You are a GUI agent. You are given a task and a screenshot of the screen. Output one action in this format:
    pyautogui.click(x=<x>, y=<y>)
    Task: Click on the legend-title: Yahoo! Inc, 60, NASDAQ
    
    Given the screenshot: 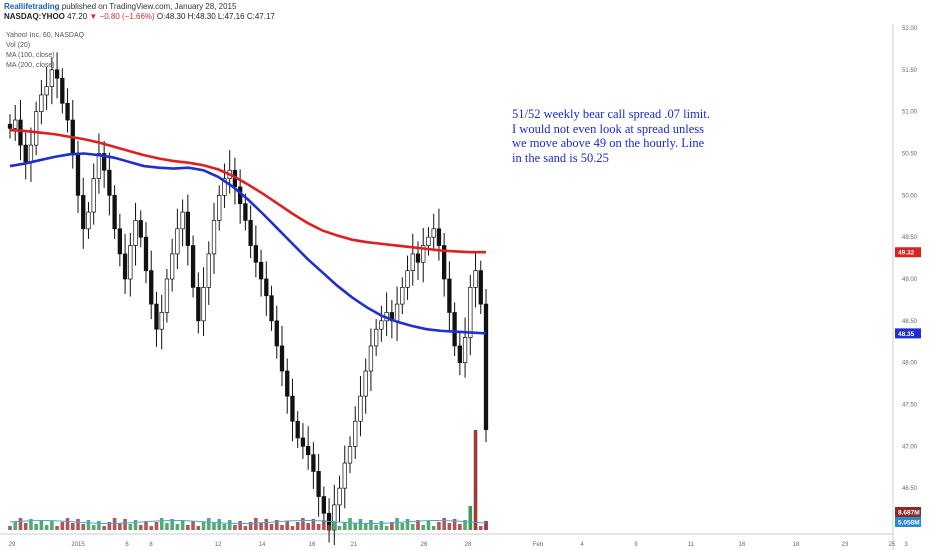 What is the action you would take?
    pyautogui.click(x=45, y=35)
    